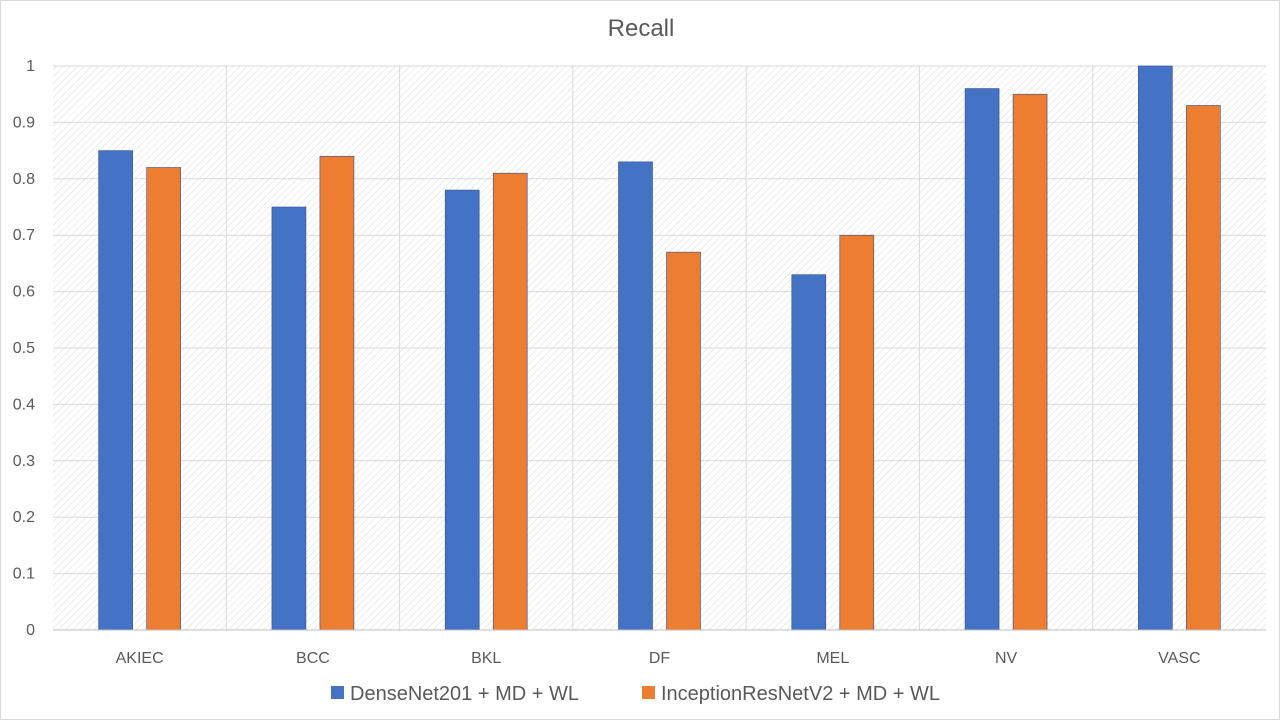 This screenshot has width=1280, height=720. I want to click on y-tick-label: 0.3, so click(24, 461).